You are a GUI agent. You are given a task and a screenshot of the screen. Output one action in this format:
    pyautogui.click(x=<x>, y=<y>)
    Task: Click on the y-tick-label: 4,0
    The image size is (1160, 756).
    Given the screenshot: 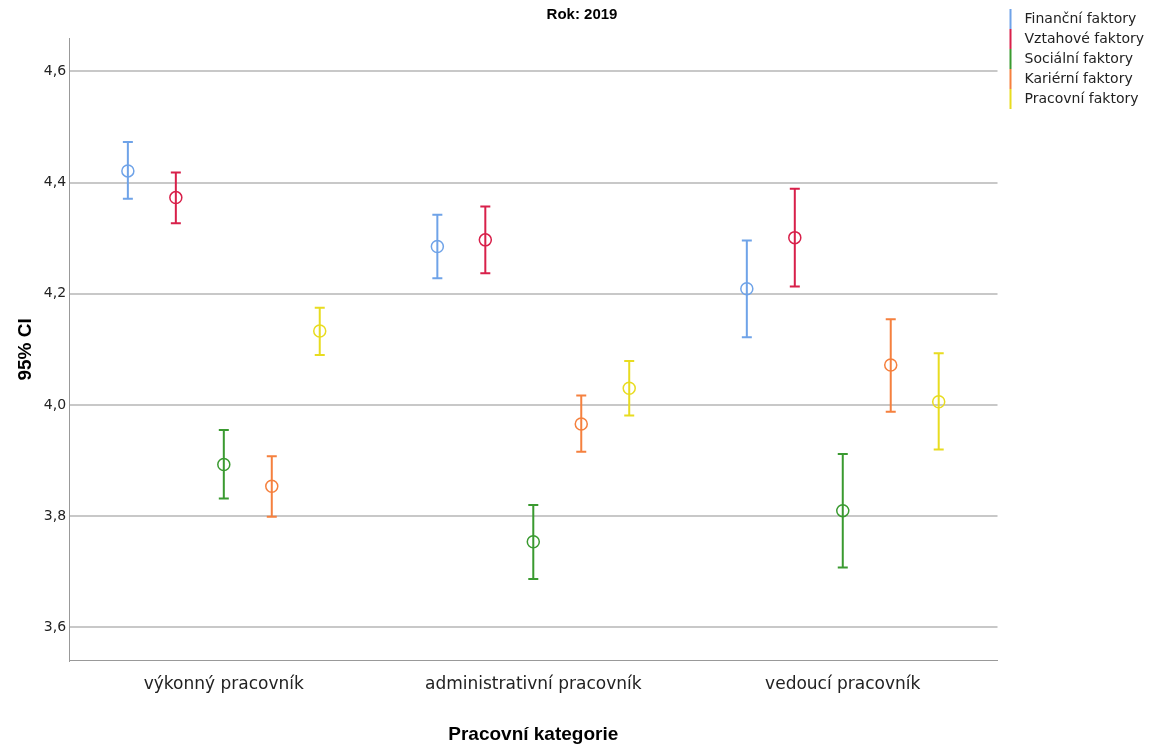 What is the action you would take?
    pyautogui.click(x=55, y=403)
    